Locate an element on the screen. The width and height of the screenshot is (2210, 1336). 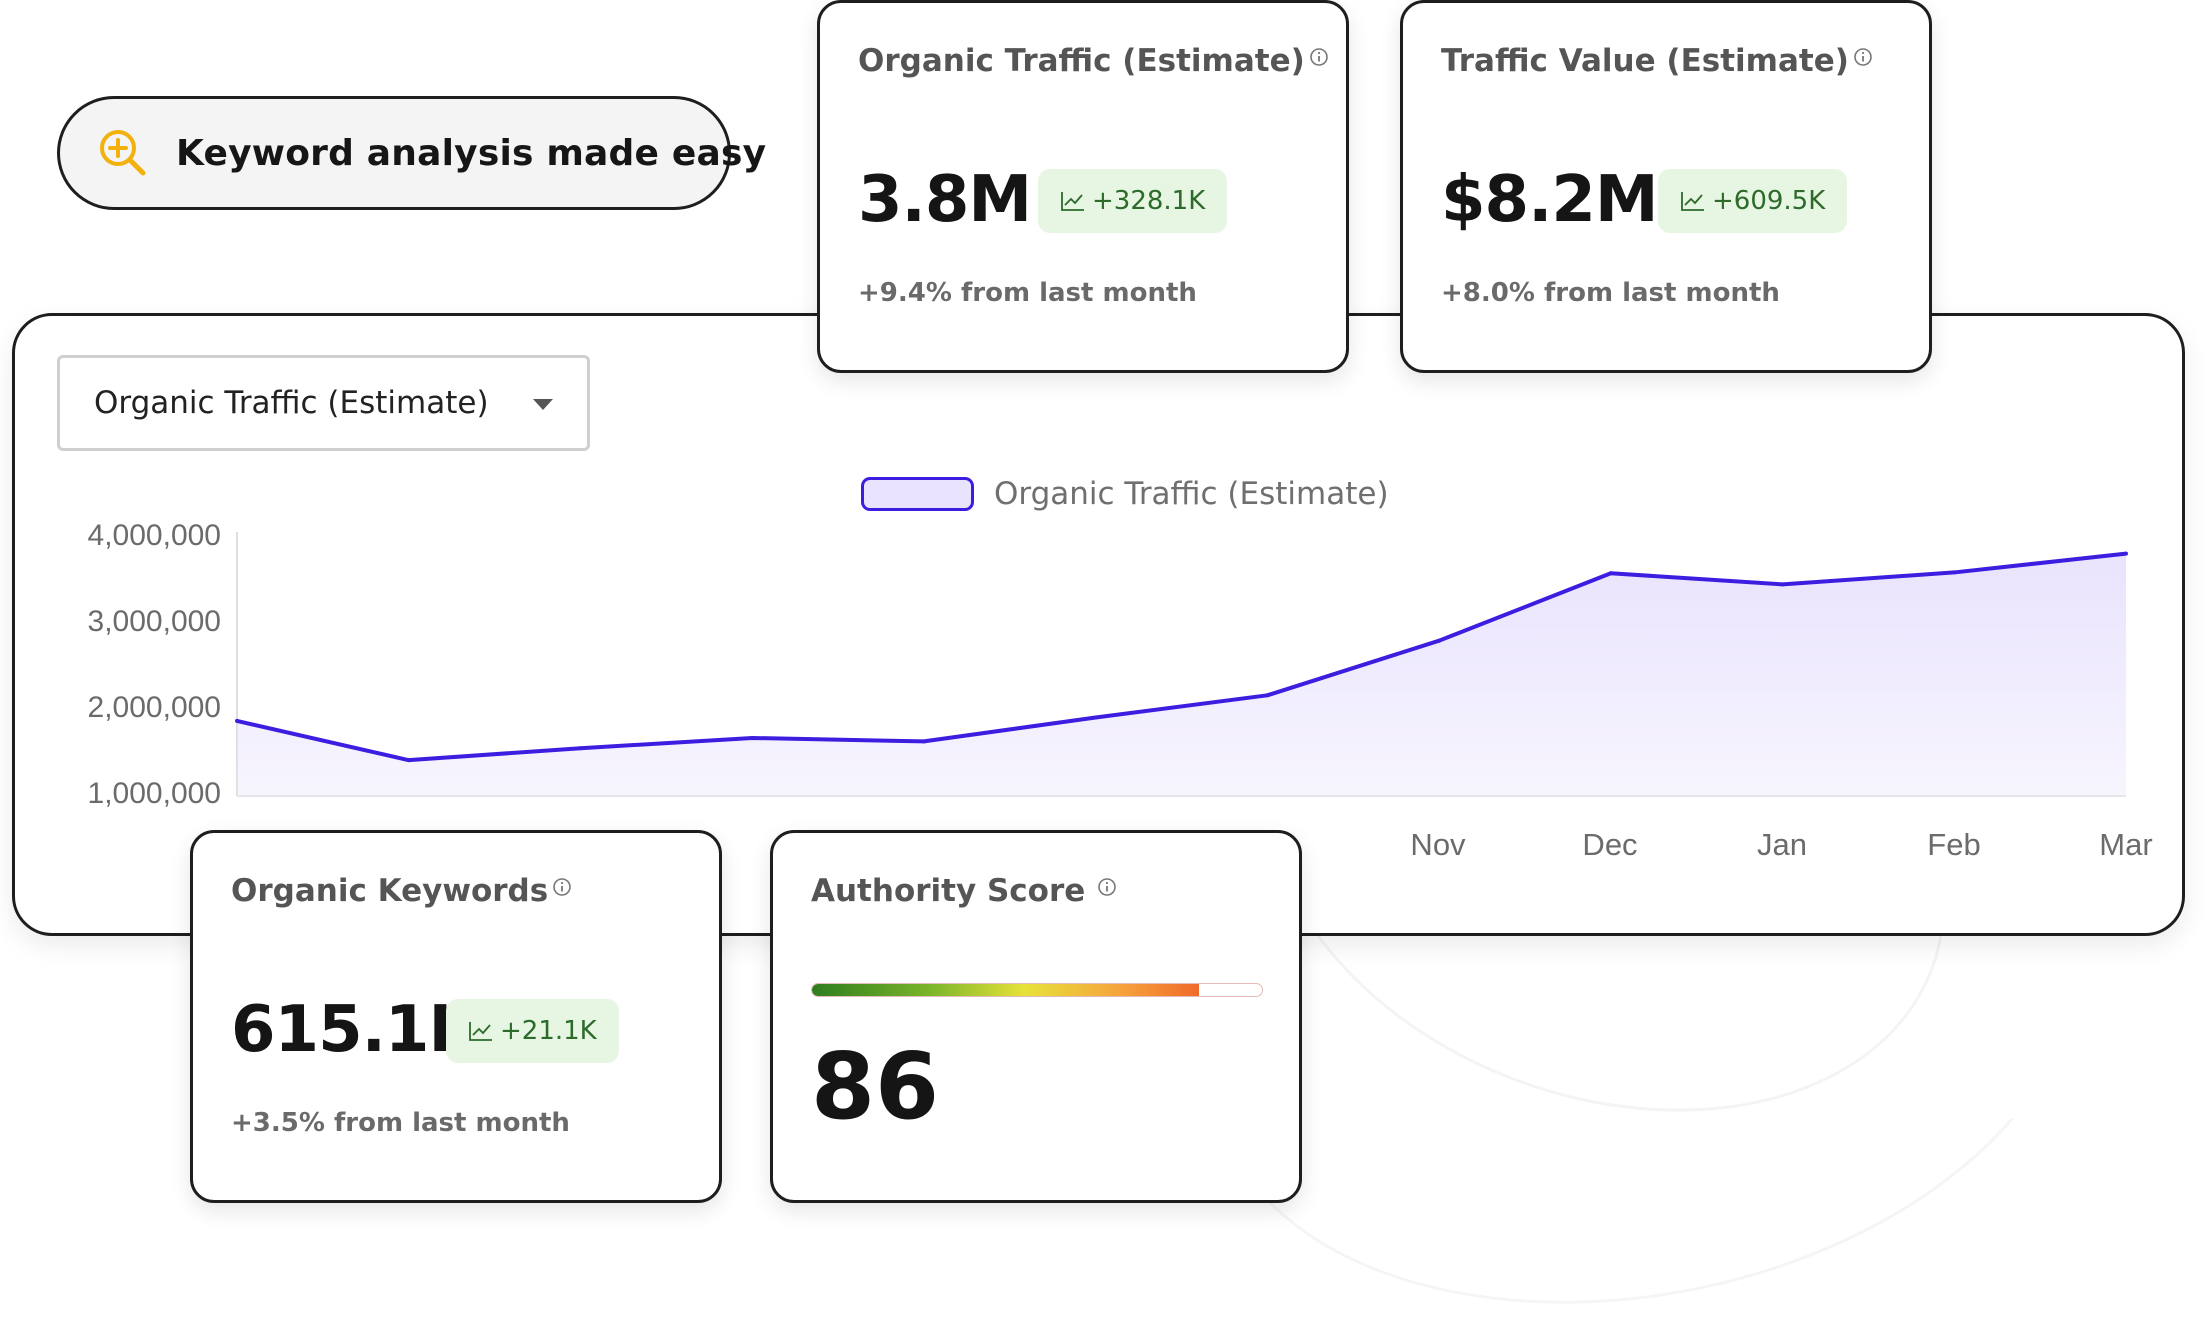
card-title: Organic Keywords is located at coordinates (401, 891).